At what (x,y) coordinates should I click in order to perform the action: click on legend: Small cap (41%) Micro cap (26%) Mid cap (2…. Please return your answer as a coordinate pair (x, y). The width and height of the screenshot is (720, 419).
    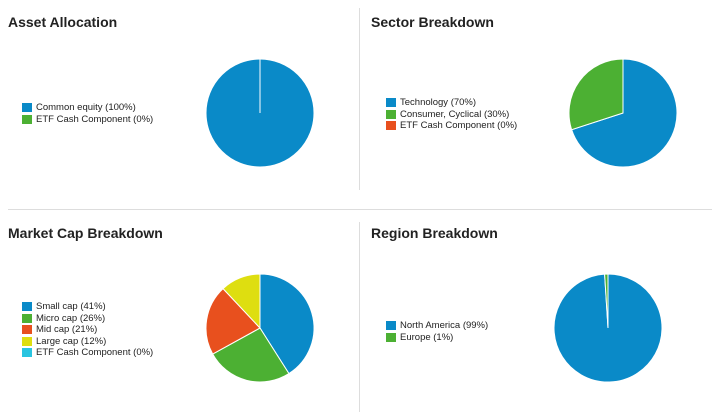
    Looking at the image, I should click on (87, 330).